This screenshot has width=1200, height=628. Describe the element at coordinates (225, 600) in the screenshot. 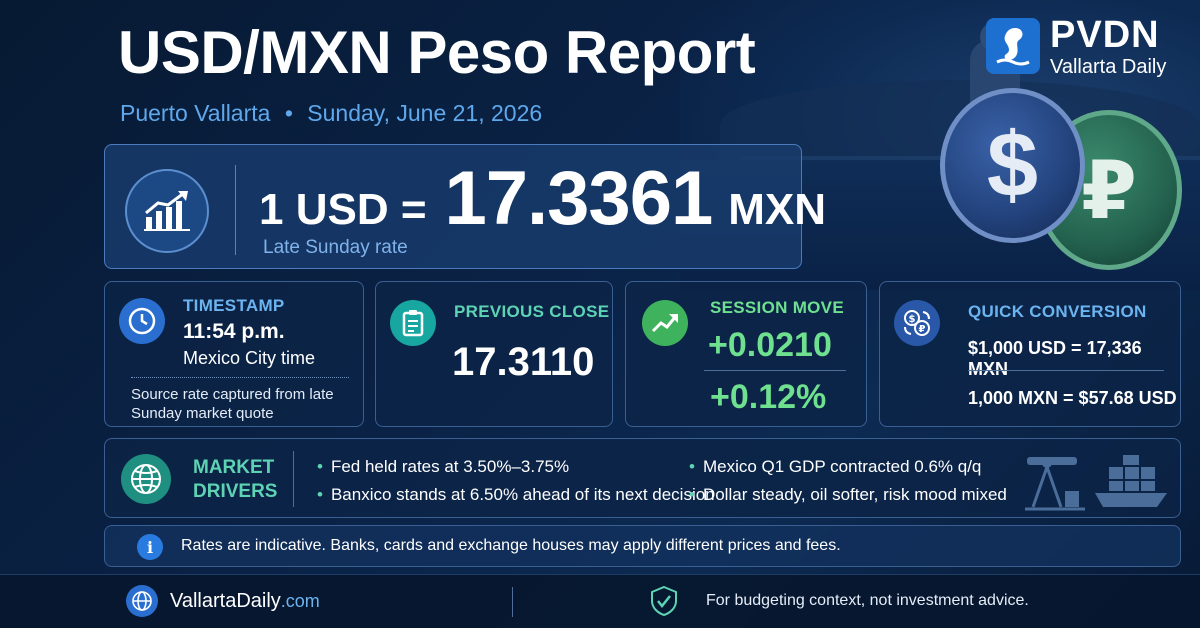

I see `website-name: VallartaDaily` at that location.